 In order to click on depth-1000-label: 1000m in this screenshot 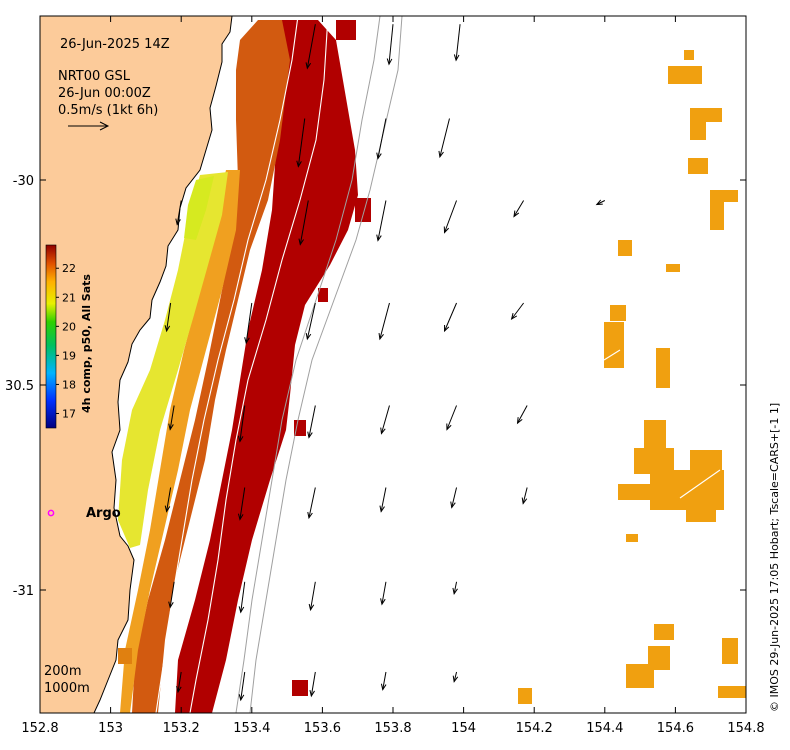, I will do `click(67, 688)`.